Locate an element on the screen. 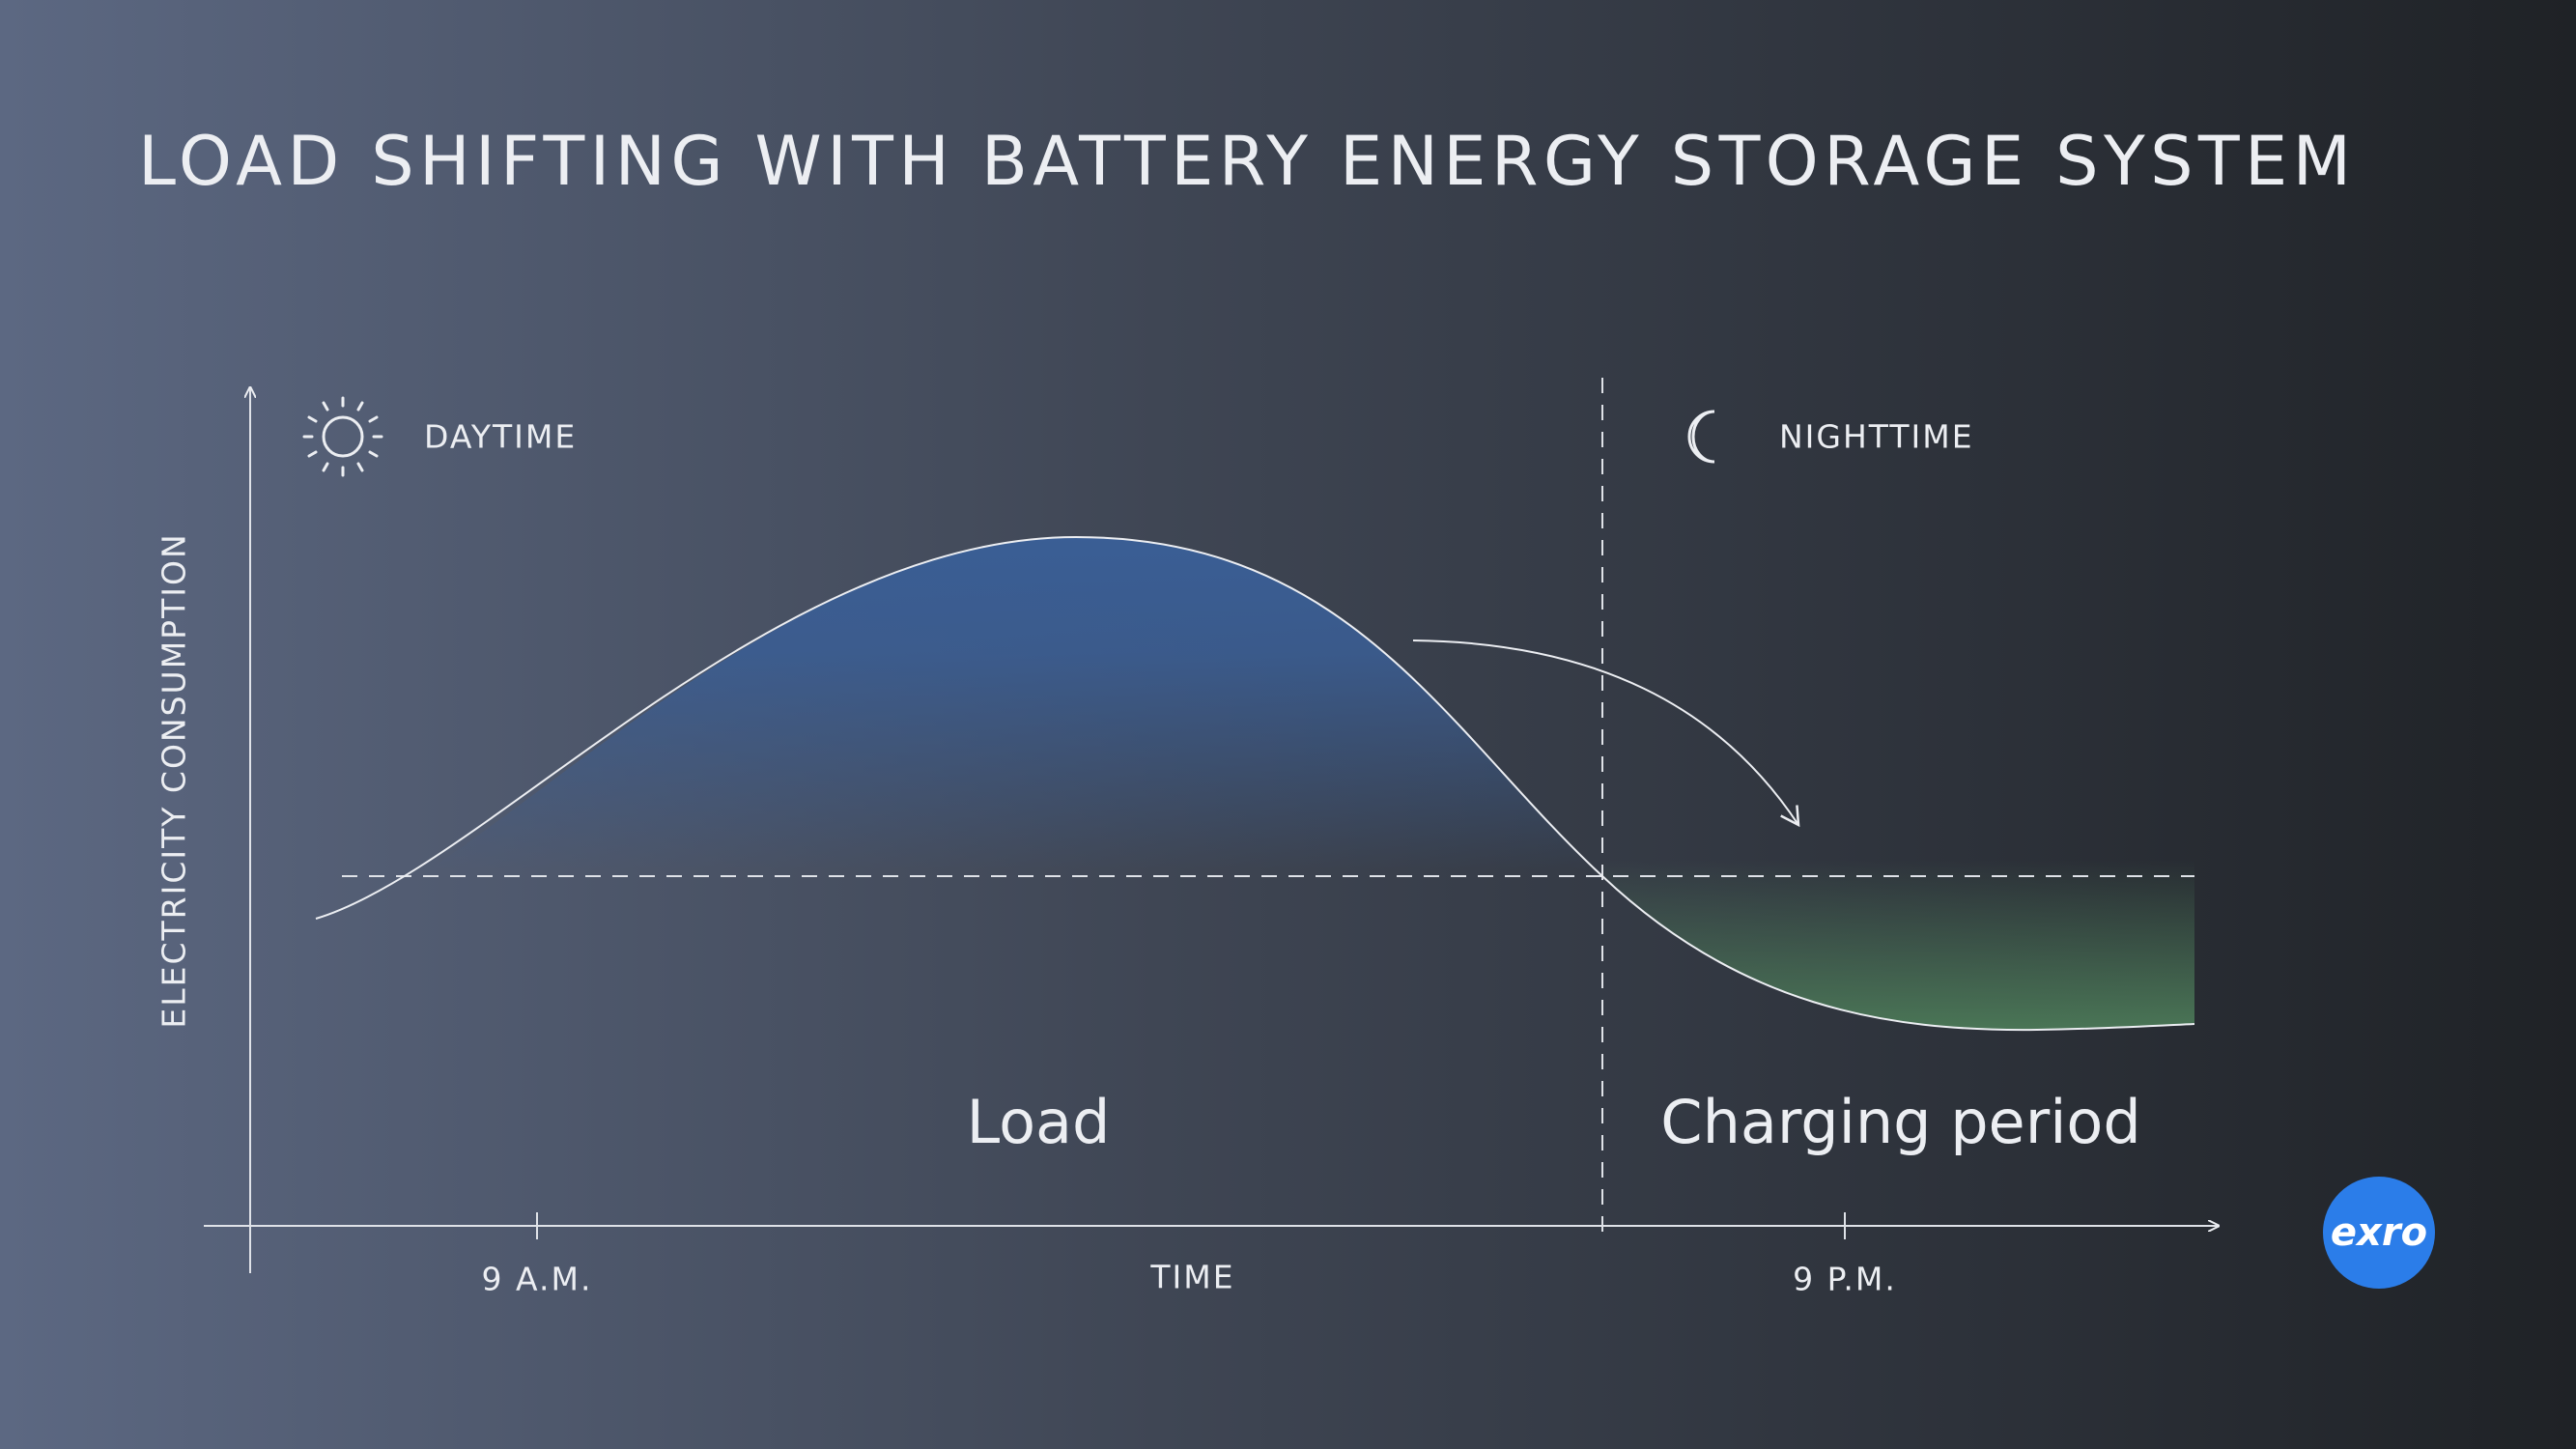 The width and height of the screenshot is (2576, 1449). charging-label: Charging period is located at coordinates (1900, 1122).